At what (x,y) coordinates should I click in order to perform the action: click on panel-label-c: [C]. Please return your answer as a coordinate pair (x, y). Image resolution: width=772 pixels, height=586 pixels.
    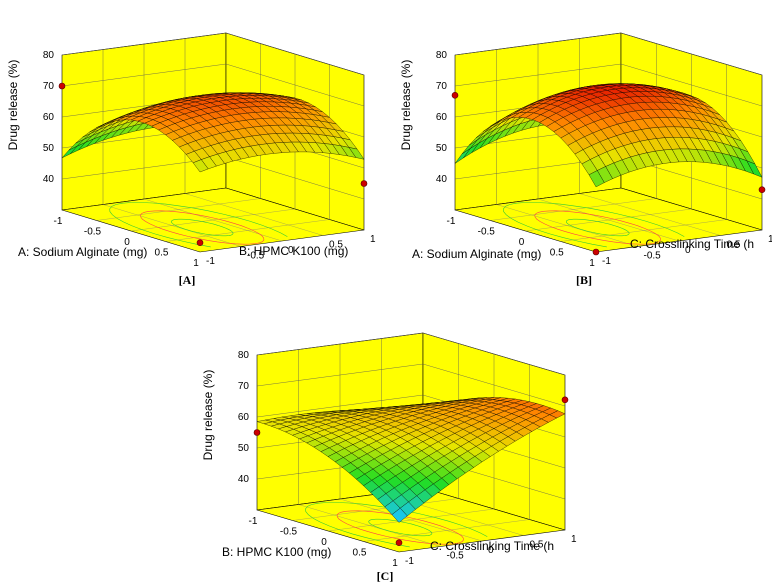
    Looking at the image, I should click on (385, 576).